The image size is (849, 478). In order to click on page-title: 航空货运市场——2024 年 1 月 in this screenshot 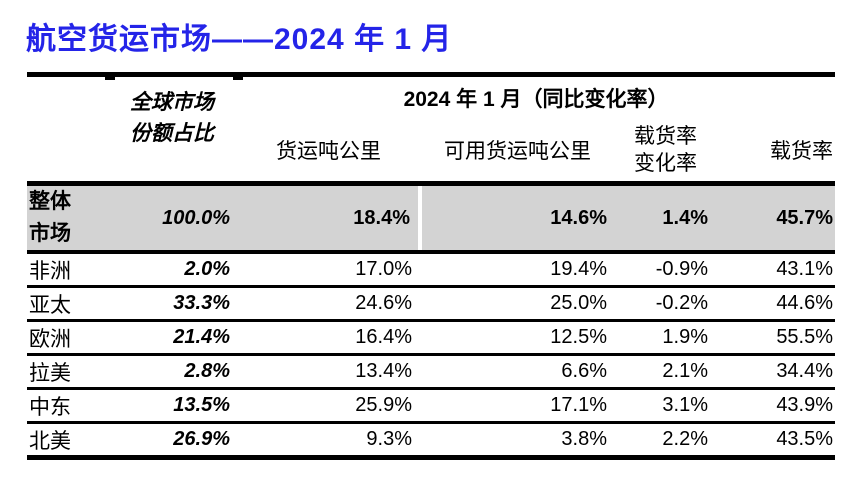, I will do `click(239, 39)`.